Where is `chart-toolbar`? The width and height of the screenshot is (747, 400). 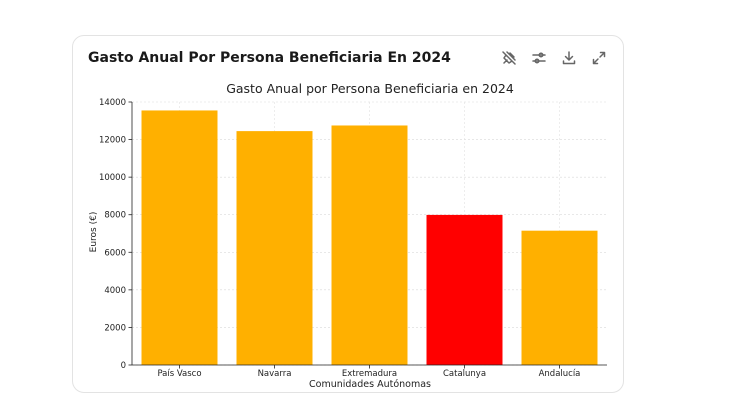 chart-toolbar is located at coordinates (554, 58).